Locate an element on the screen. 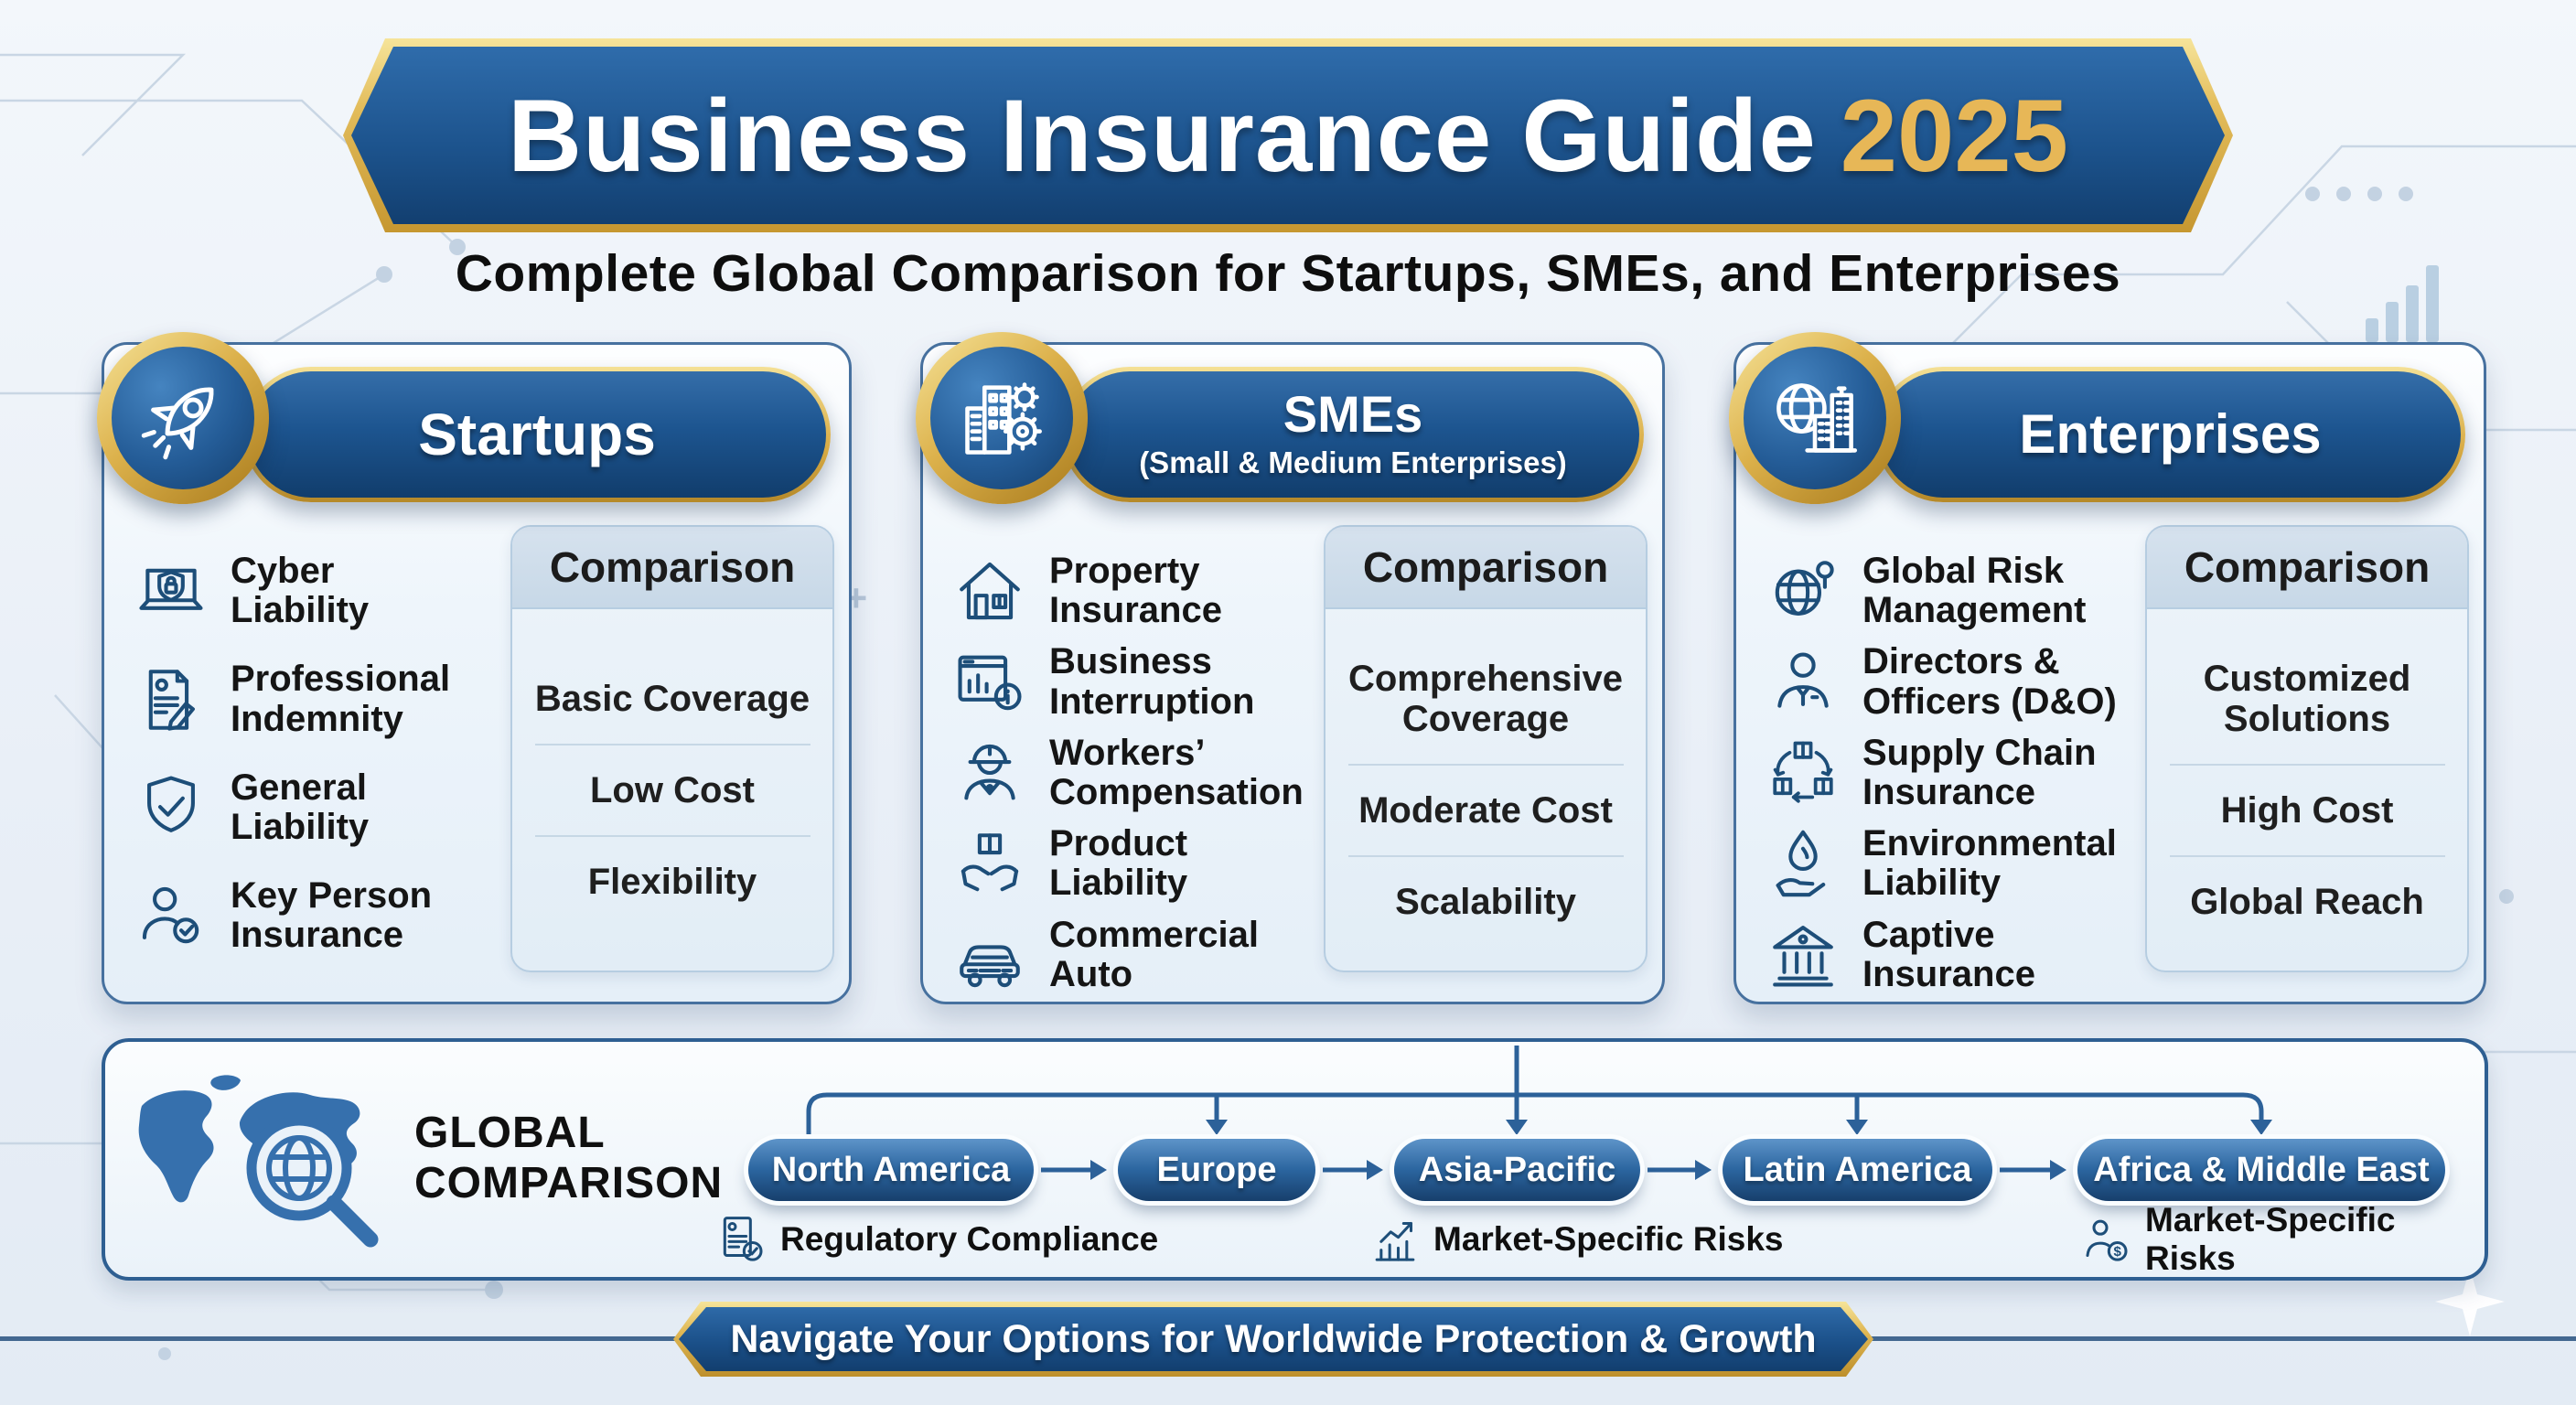  rocket-icon is located at coordinates (183, 418).